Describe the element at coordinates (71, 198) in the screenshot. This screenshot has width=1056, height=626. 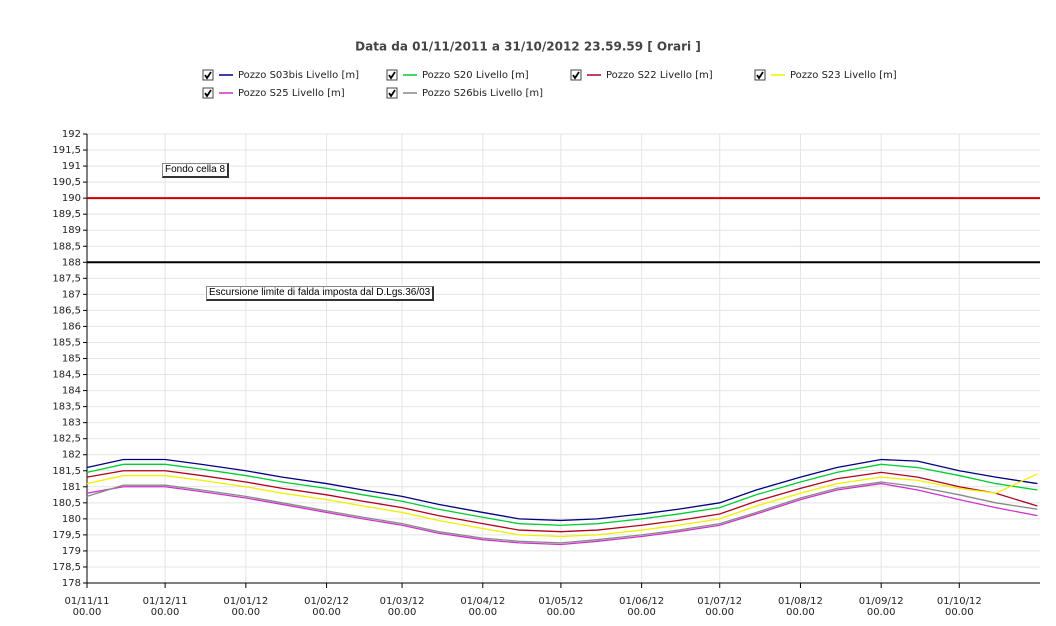
I see `y-tick-label: 190` at that location.